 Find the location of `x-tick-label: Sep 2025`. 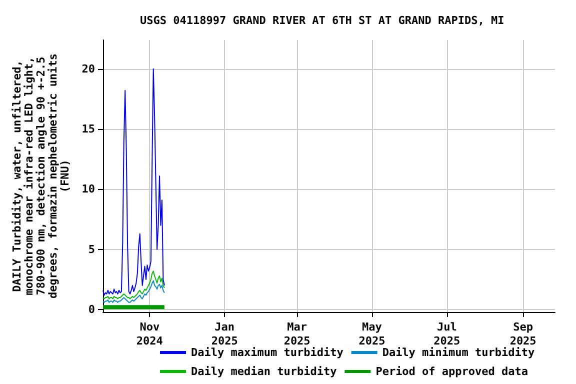

x-tick-label: Sep 2025 is located at coordinates (523, 334).